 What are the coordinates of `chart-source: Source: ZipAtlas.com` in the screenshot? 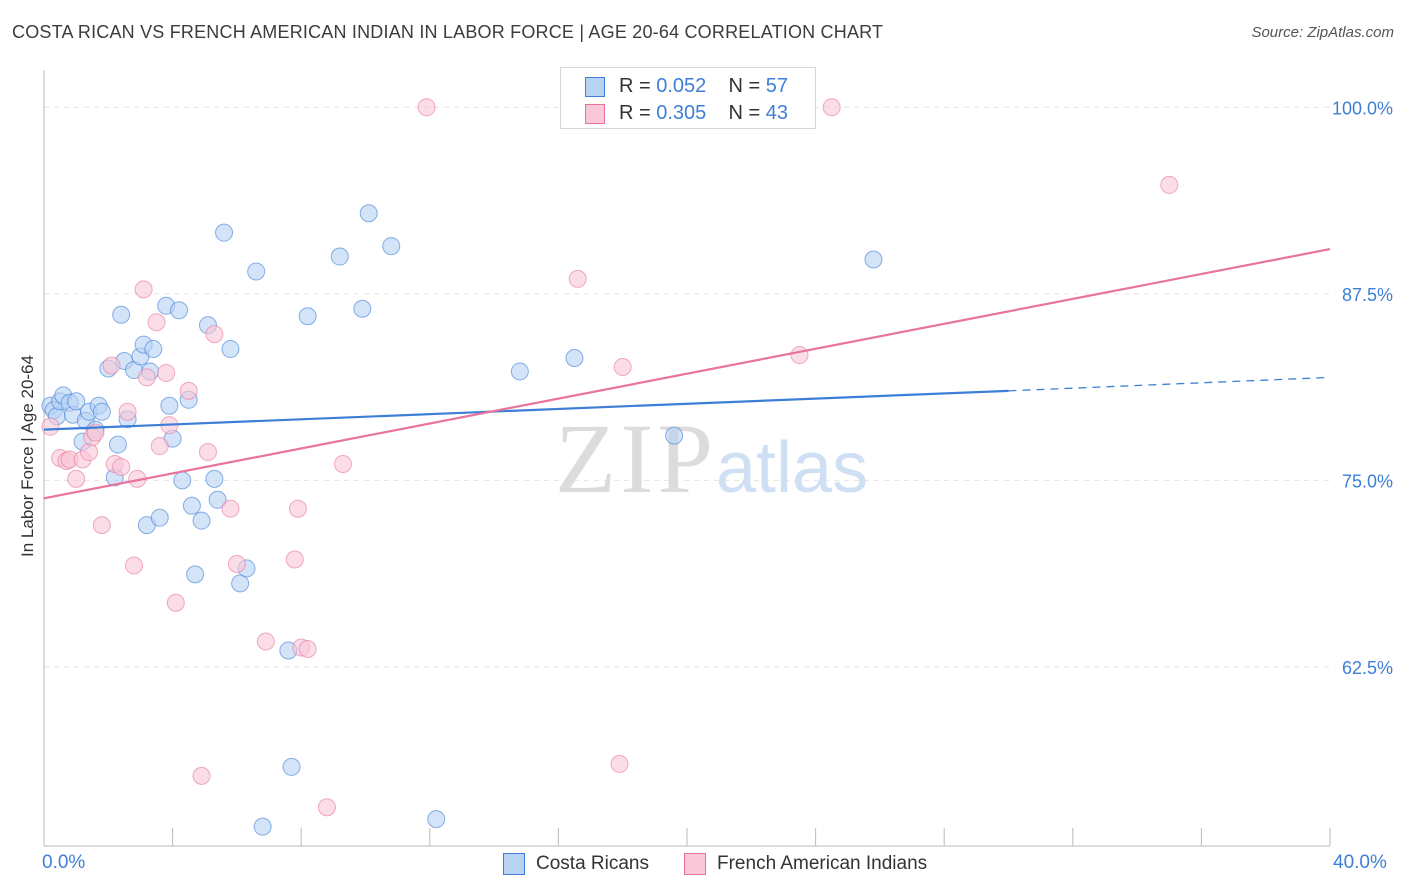 It's located at (1322, 32).